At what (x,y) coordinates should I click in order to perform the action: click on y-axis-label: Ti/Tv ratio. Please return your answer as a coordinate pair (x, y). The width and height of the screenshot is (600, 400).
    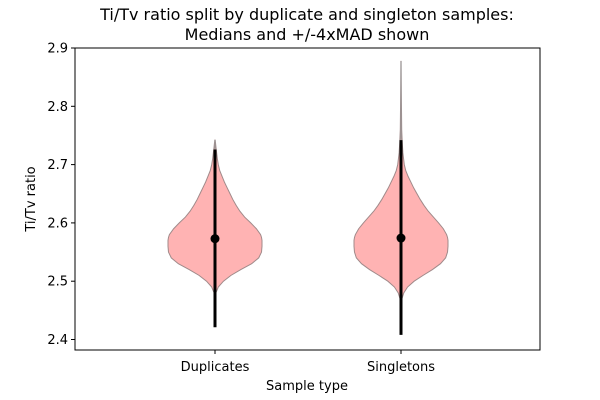
    Looking at the image, I should click on (31, 199).